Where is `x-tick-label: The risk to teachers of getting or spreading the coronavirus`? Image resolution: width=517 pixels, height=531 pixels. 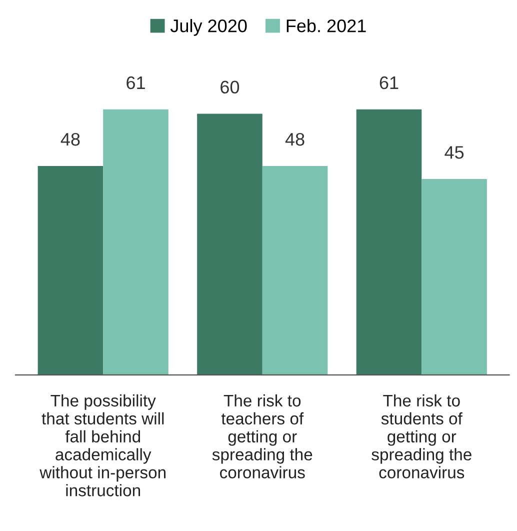 x-tick-label: The risk to teachers of getting or spreading the coronavirus is located at coordinates (262, 436).